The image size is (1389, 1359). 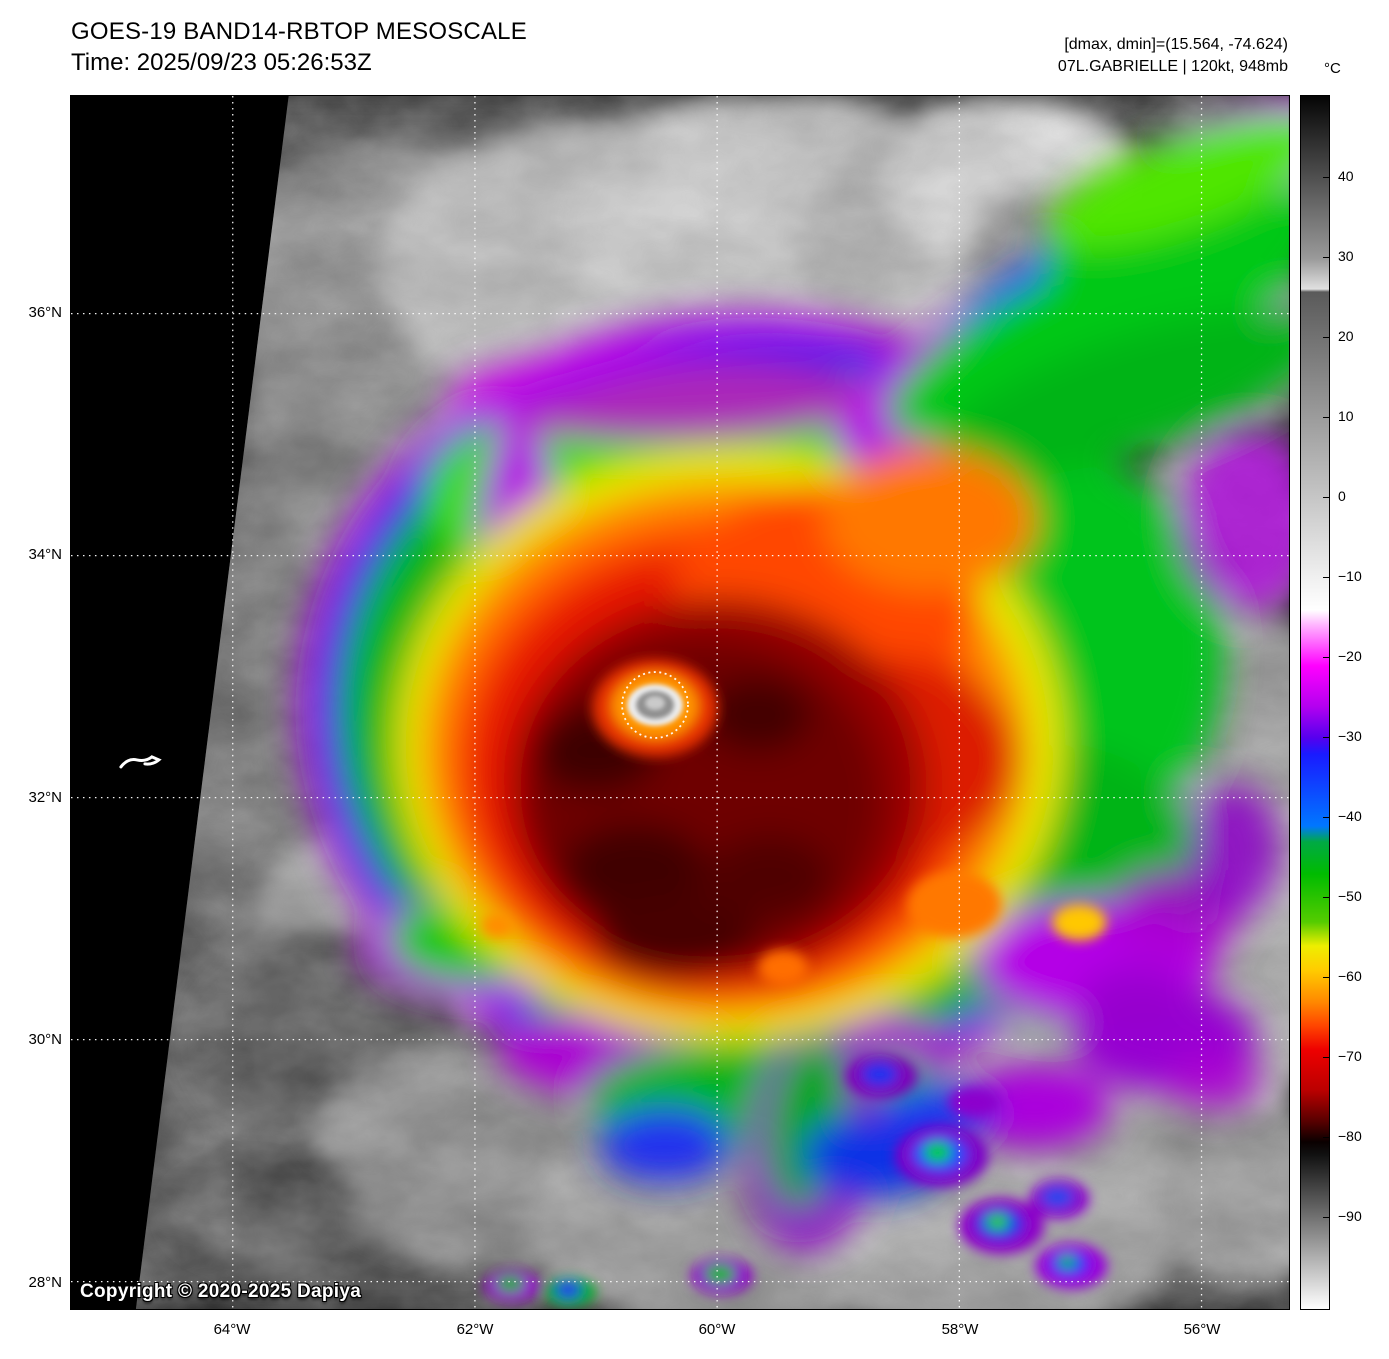 I want to click on colorbar-tick-m60: −60, so click(x=1350, y=976).